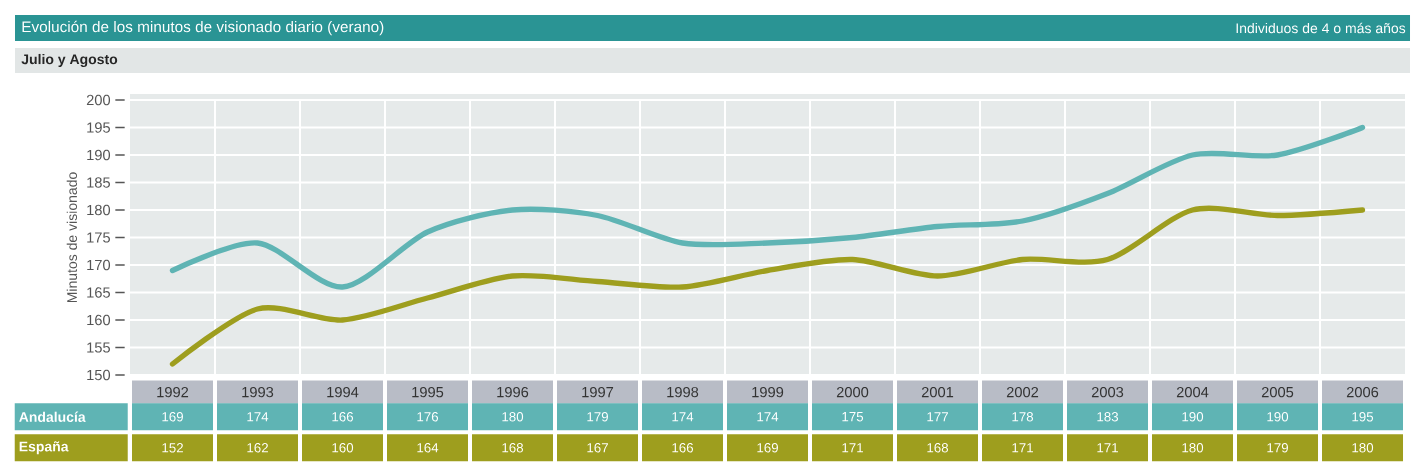 This screenshot has height=465, width=1415. What do you see at coordinates (1192, 392) in the screenshot?
I see `x-tick-label: 2004` at bounding box center [1192, 392].